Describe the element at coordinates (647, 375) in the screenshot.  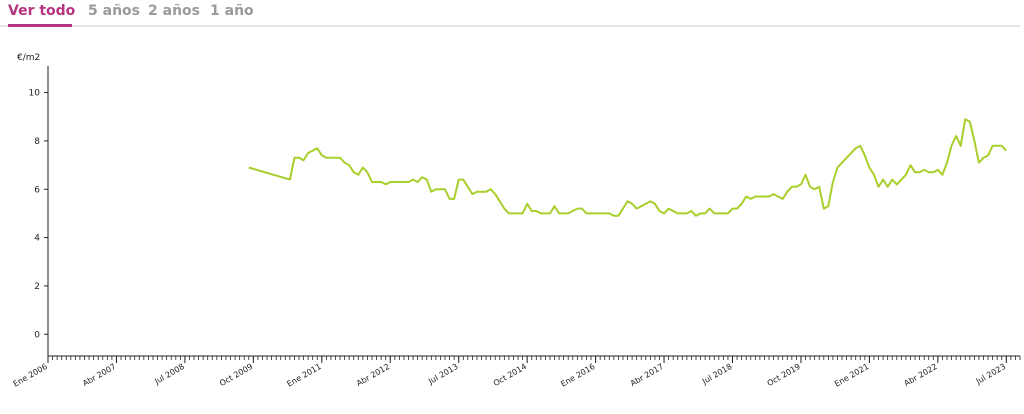
I see `x-tick-label: Abr 2017` at that location.